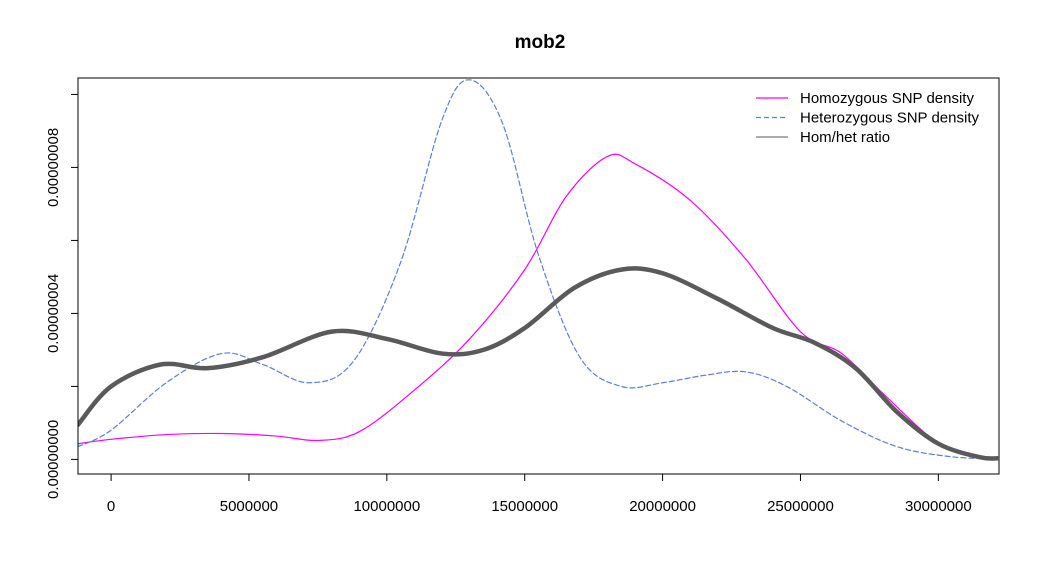 The height and width of the screenshot is (573, 1039). Describe the element at coordinates (53, 459) in the screenshot. I see `y-tick-label: 0.00000000` at that location.